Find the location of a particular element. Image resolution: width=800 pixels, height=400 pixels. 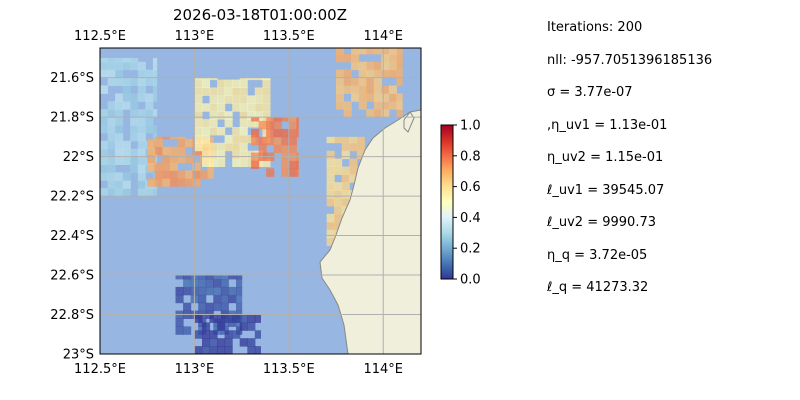

colorbar-tick-label: 0.8 is located at coordinates (470, 156).